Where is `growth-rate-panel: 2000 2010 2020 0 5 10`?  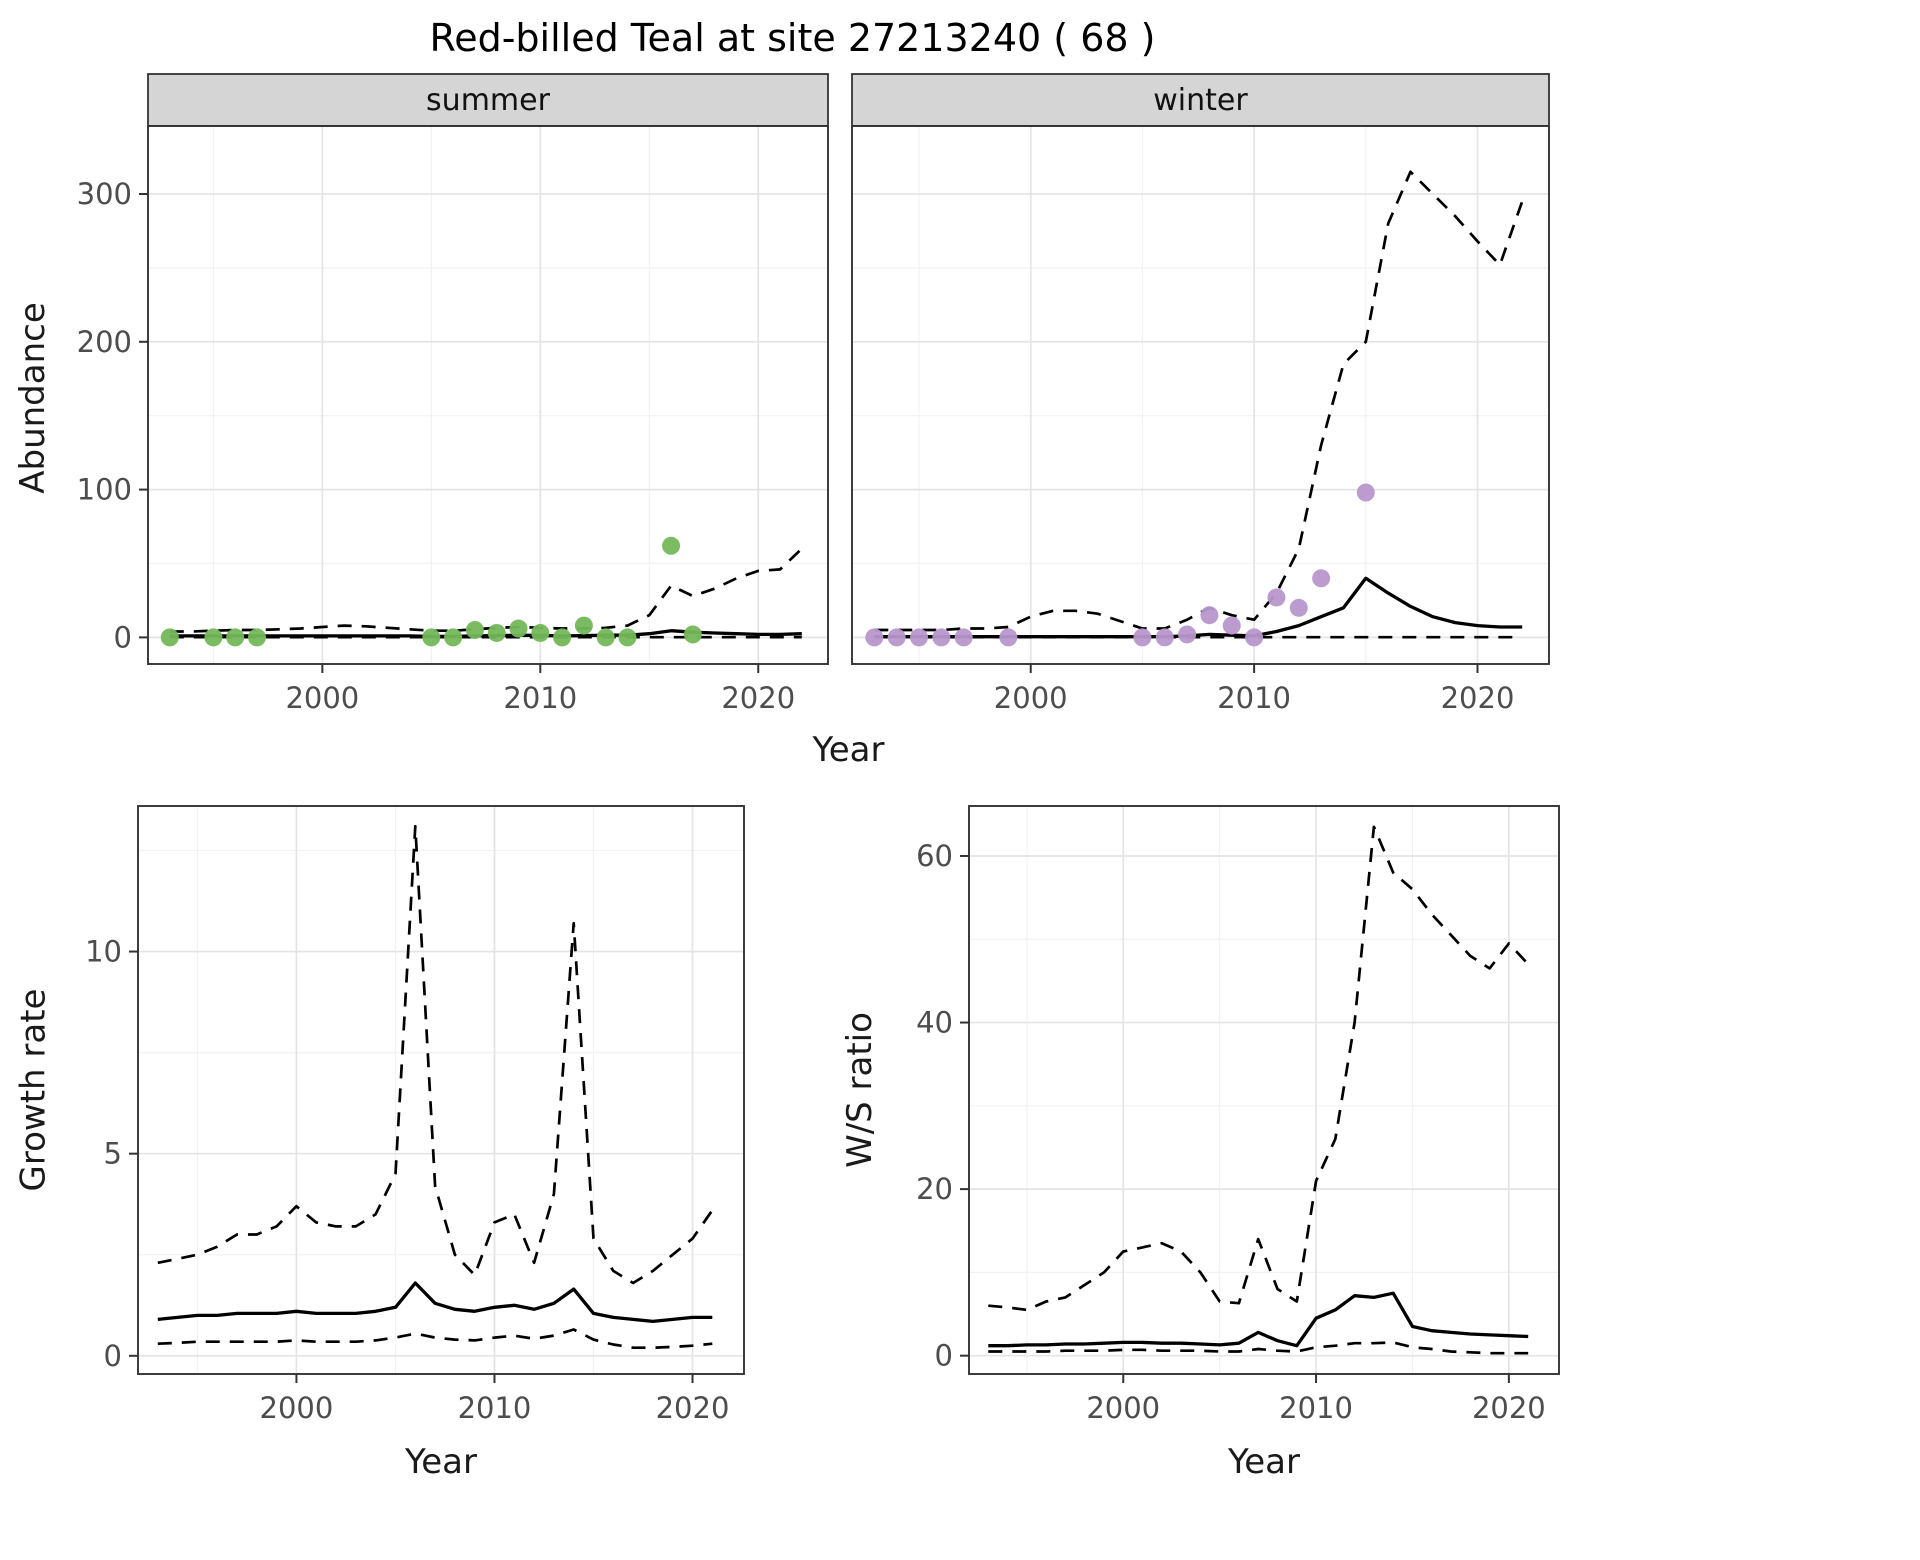
growth-rate-panel: 2000 2010 2020 0 5 10 is located at coordinates (415, 1115).